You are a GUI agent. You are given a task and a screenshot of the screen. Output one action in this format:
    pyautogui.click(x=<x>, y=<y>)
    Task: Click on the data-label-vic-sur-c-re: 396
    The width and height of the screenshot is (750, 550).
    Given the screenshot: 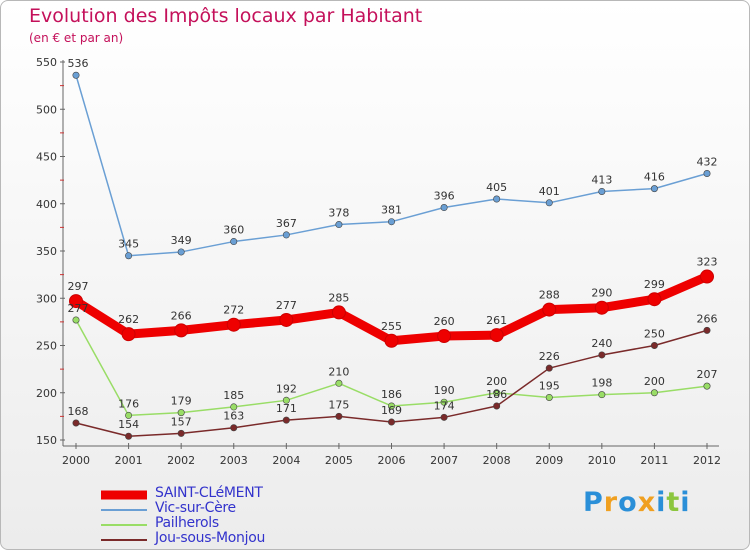 What is the action you would take?
    pyautogui.click(x=444, y=196)
    